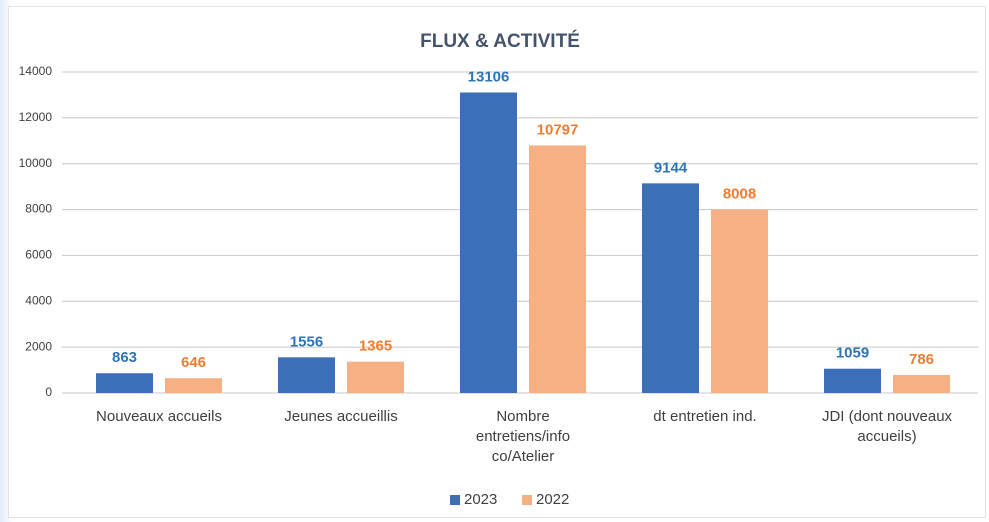 This screenshot has height=522, width=989. Describe the element at coordinates (500, 41) in the screenshot. I see `chart-title: FLUX & ACTIVITÉ` at that location.